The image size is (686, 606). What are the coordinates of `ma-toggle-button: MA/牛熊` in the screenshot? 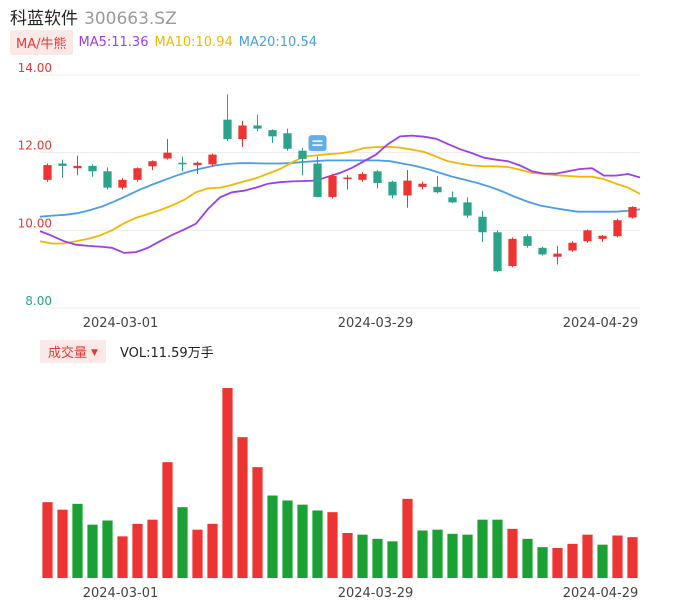 It's located at (41, 42).